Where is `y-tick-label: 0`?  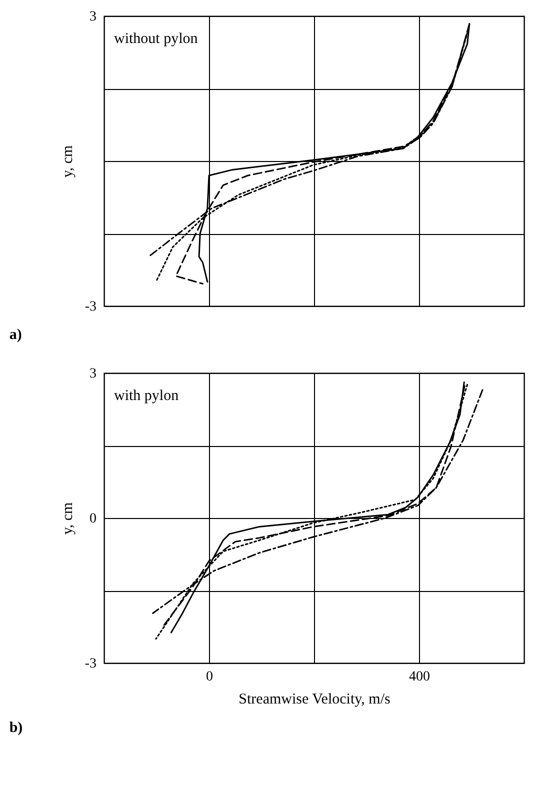 y-tick-label: 0 is located at coordinates (93, 519).